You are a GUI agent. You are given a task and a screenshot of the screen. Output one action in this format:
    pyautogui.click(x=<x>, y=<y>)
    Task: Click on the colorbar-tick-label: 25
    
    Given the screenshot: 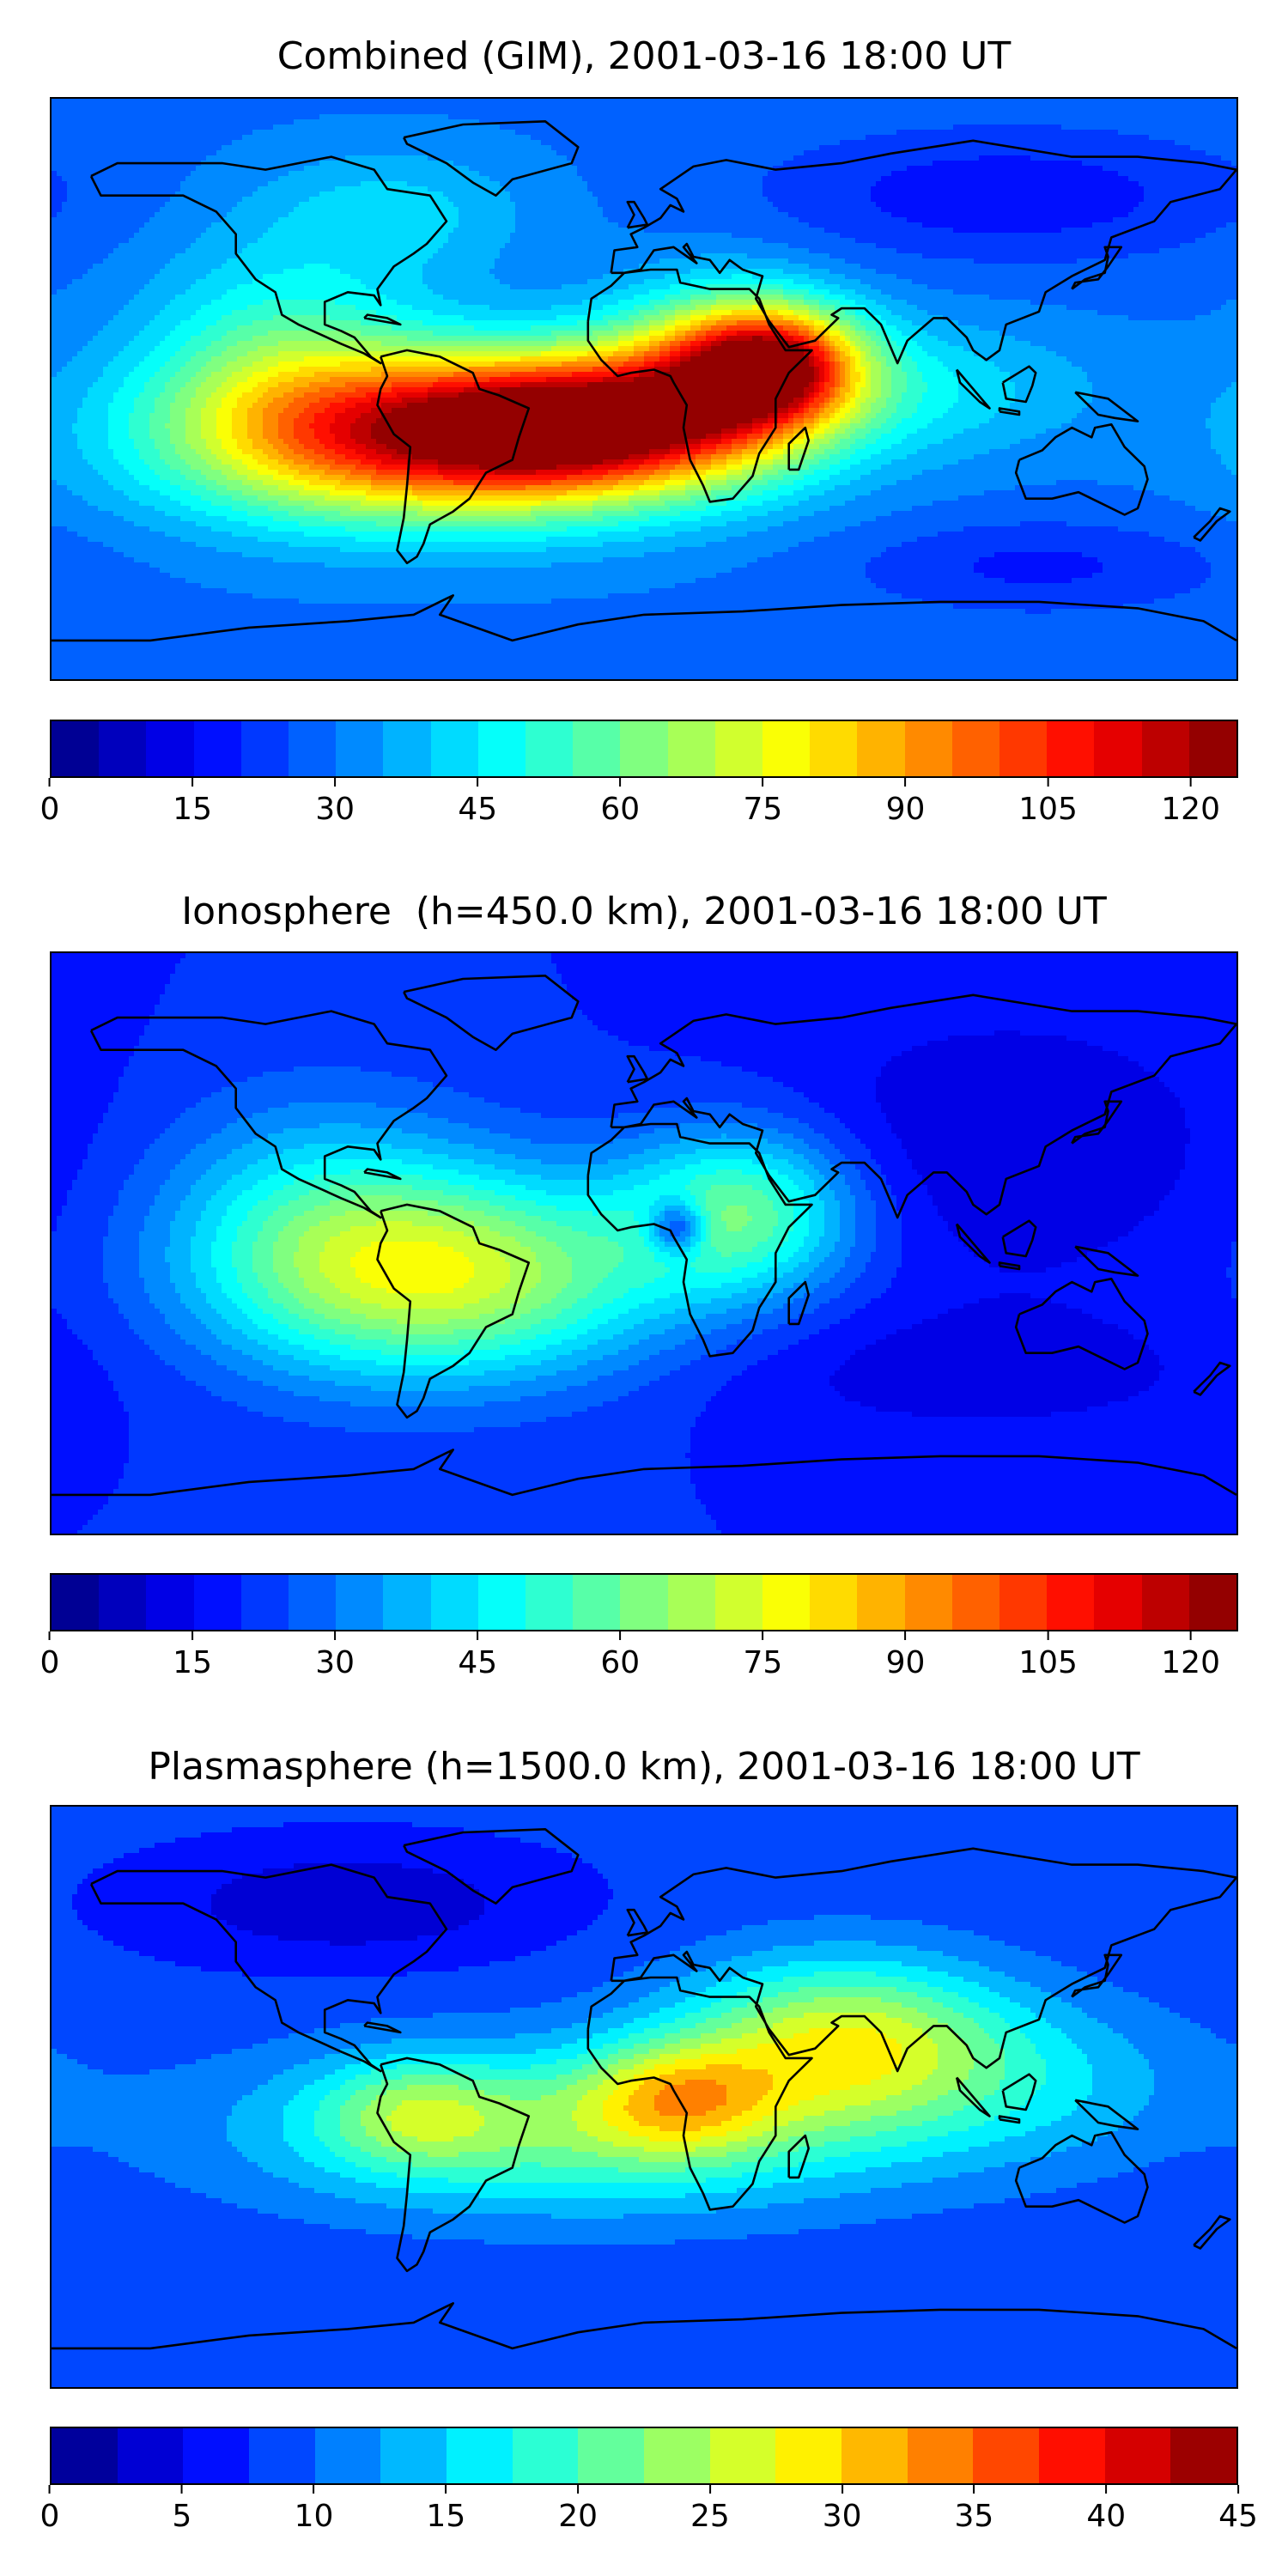 What is the action you would take?
    pyautogui.click(x=710, y=2509)
    